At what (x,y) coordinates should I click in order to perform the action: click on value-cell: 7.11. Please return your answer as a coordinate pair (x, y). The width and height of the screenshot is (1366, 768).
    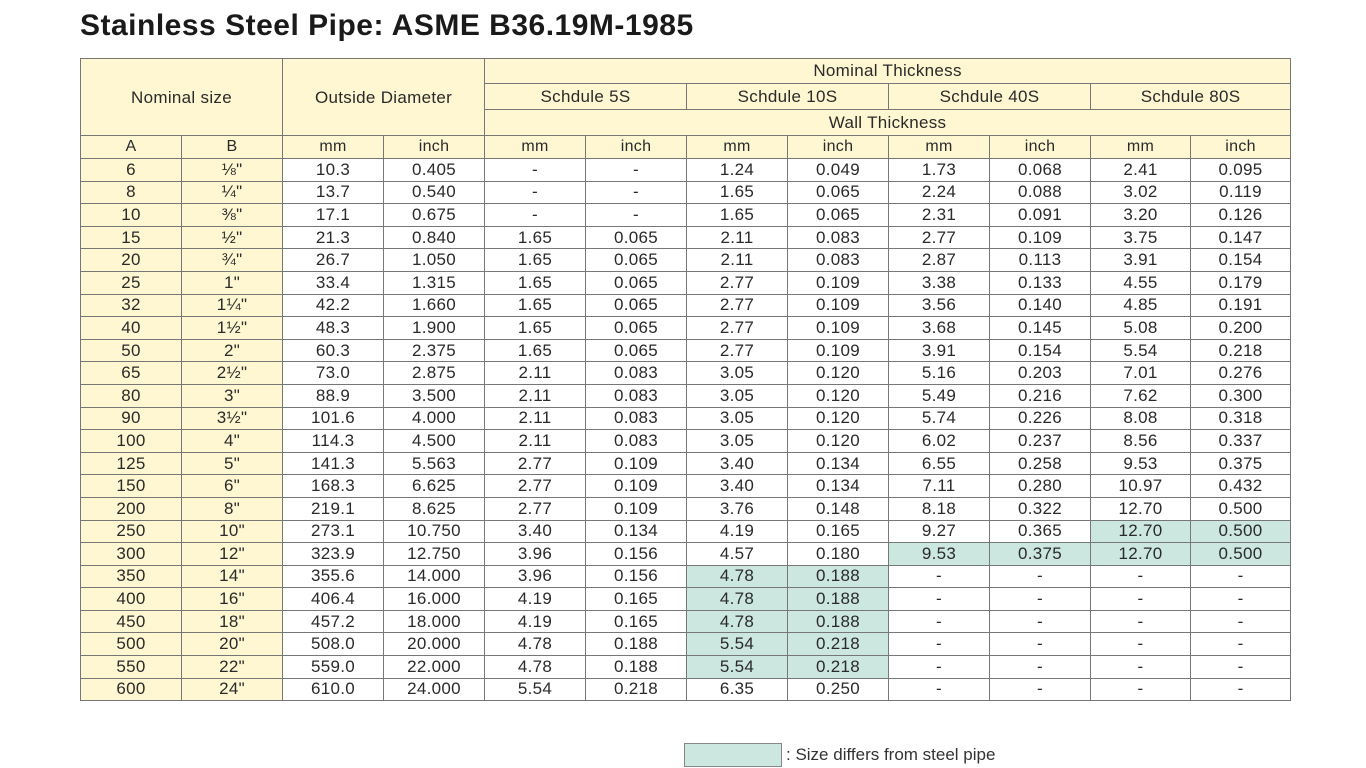
    Looking at the image, I should click on (939, 486).